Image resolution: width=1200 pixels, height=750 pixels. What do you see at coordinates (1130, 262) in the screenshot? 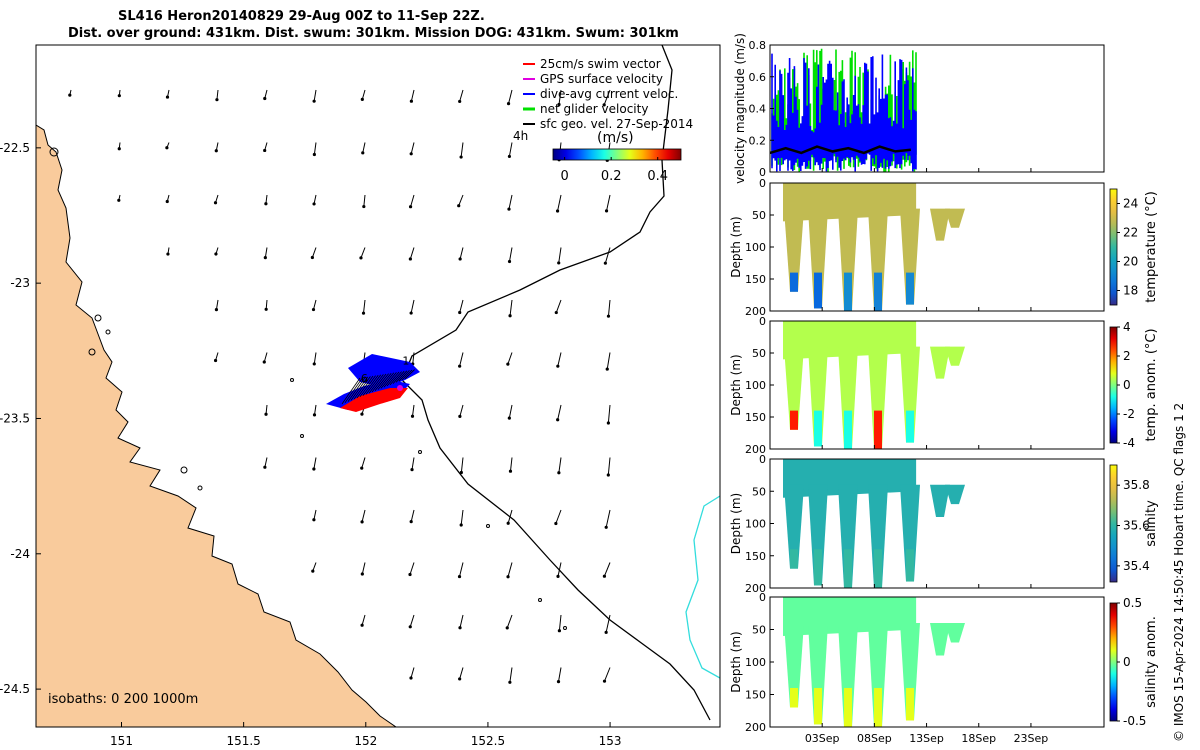
I see `temperature-colorbar-label: 20` at bounding box center [1130, 262].